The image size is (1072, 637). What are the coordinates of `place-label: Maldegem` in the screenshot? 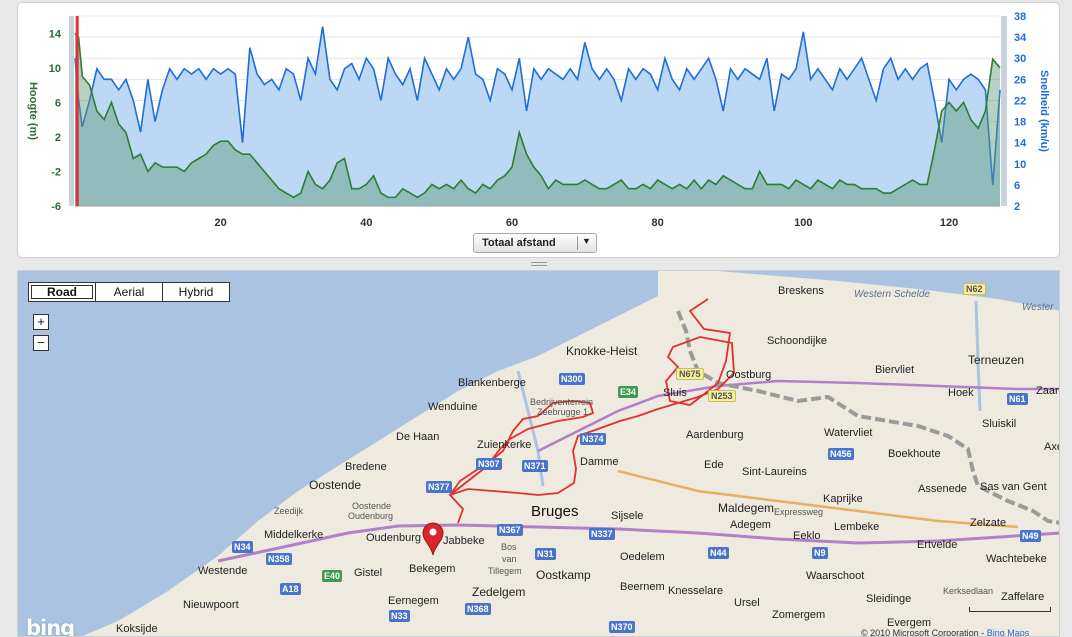 It's located at (746, 508).